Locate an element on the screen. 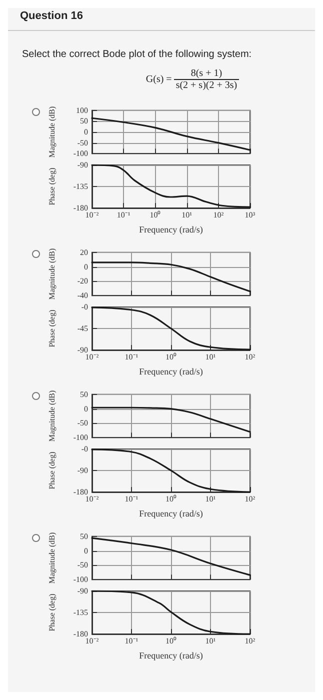  text: Select the correct Bode plot of the following system: is located at coordinates (137, 55).